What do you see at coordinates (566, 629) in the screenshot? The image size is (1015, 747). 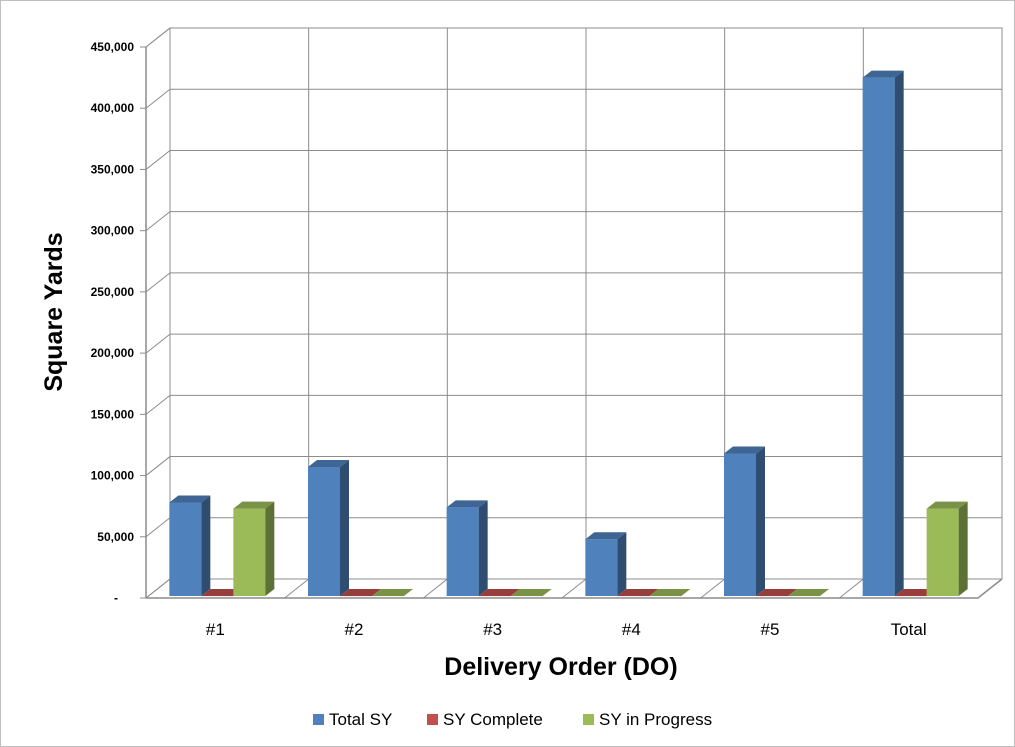 I see `x-axis-ticks: #1 #2 #3 #4 #5 Total` at bounding box center [566, 629].